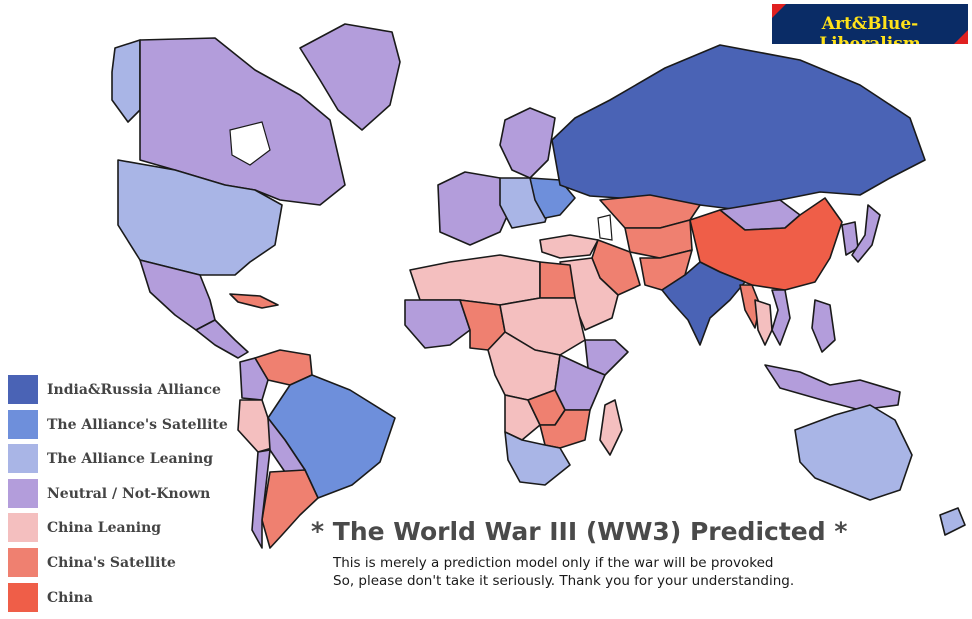  I want to click on legend-row-alliance-leaning: The Alliance Leaning, so click(127, 460).